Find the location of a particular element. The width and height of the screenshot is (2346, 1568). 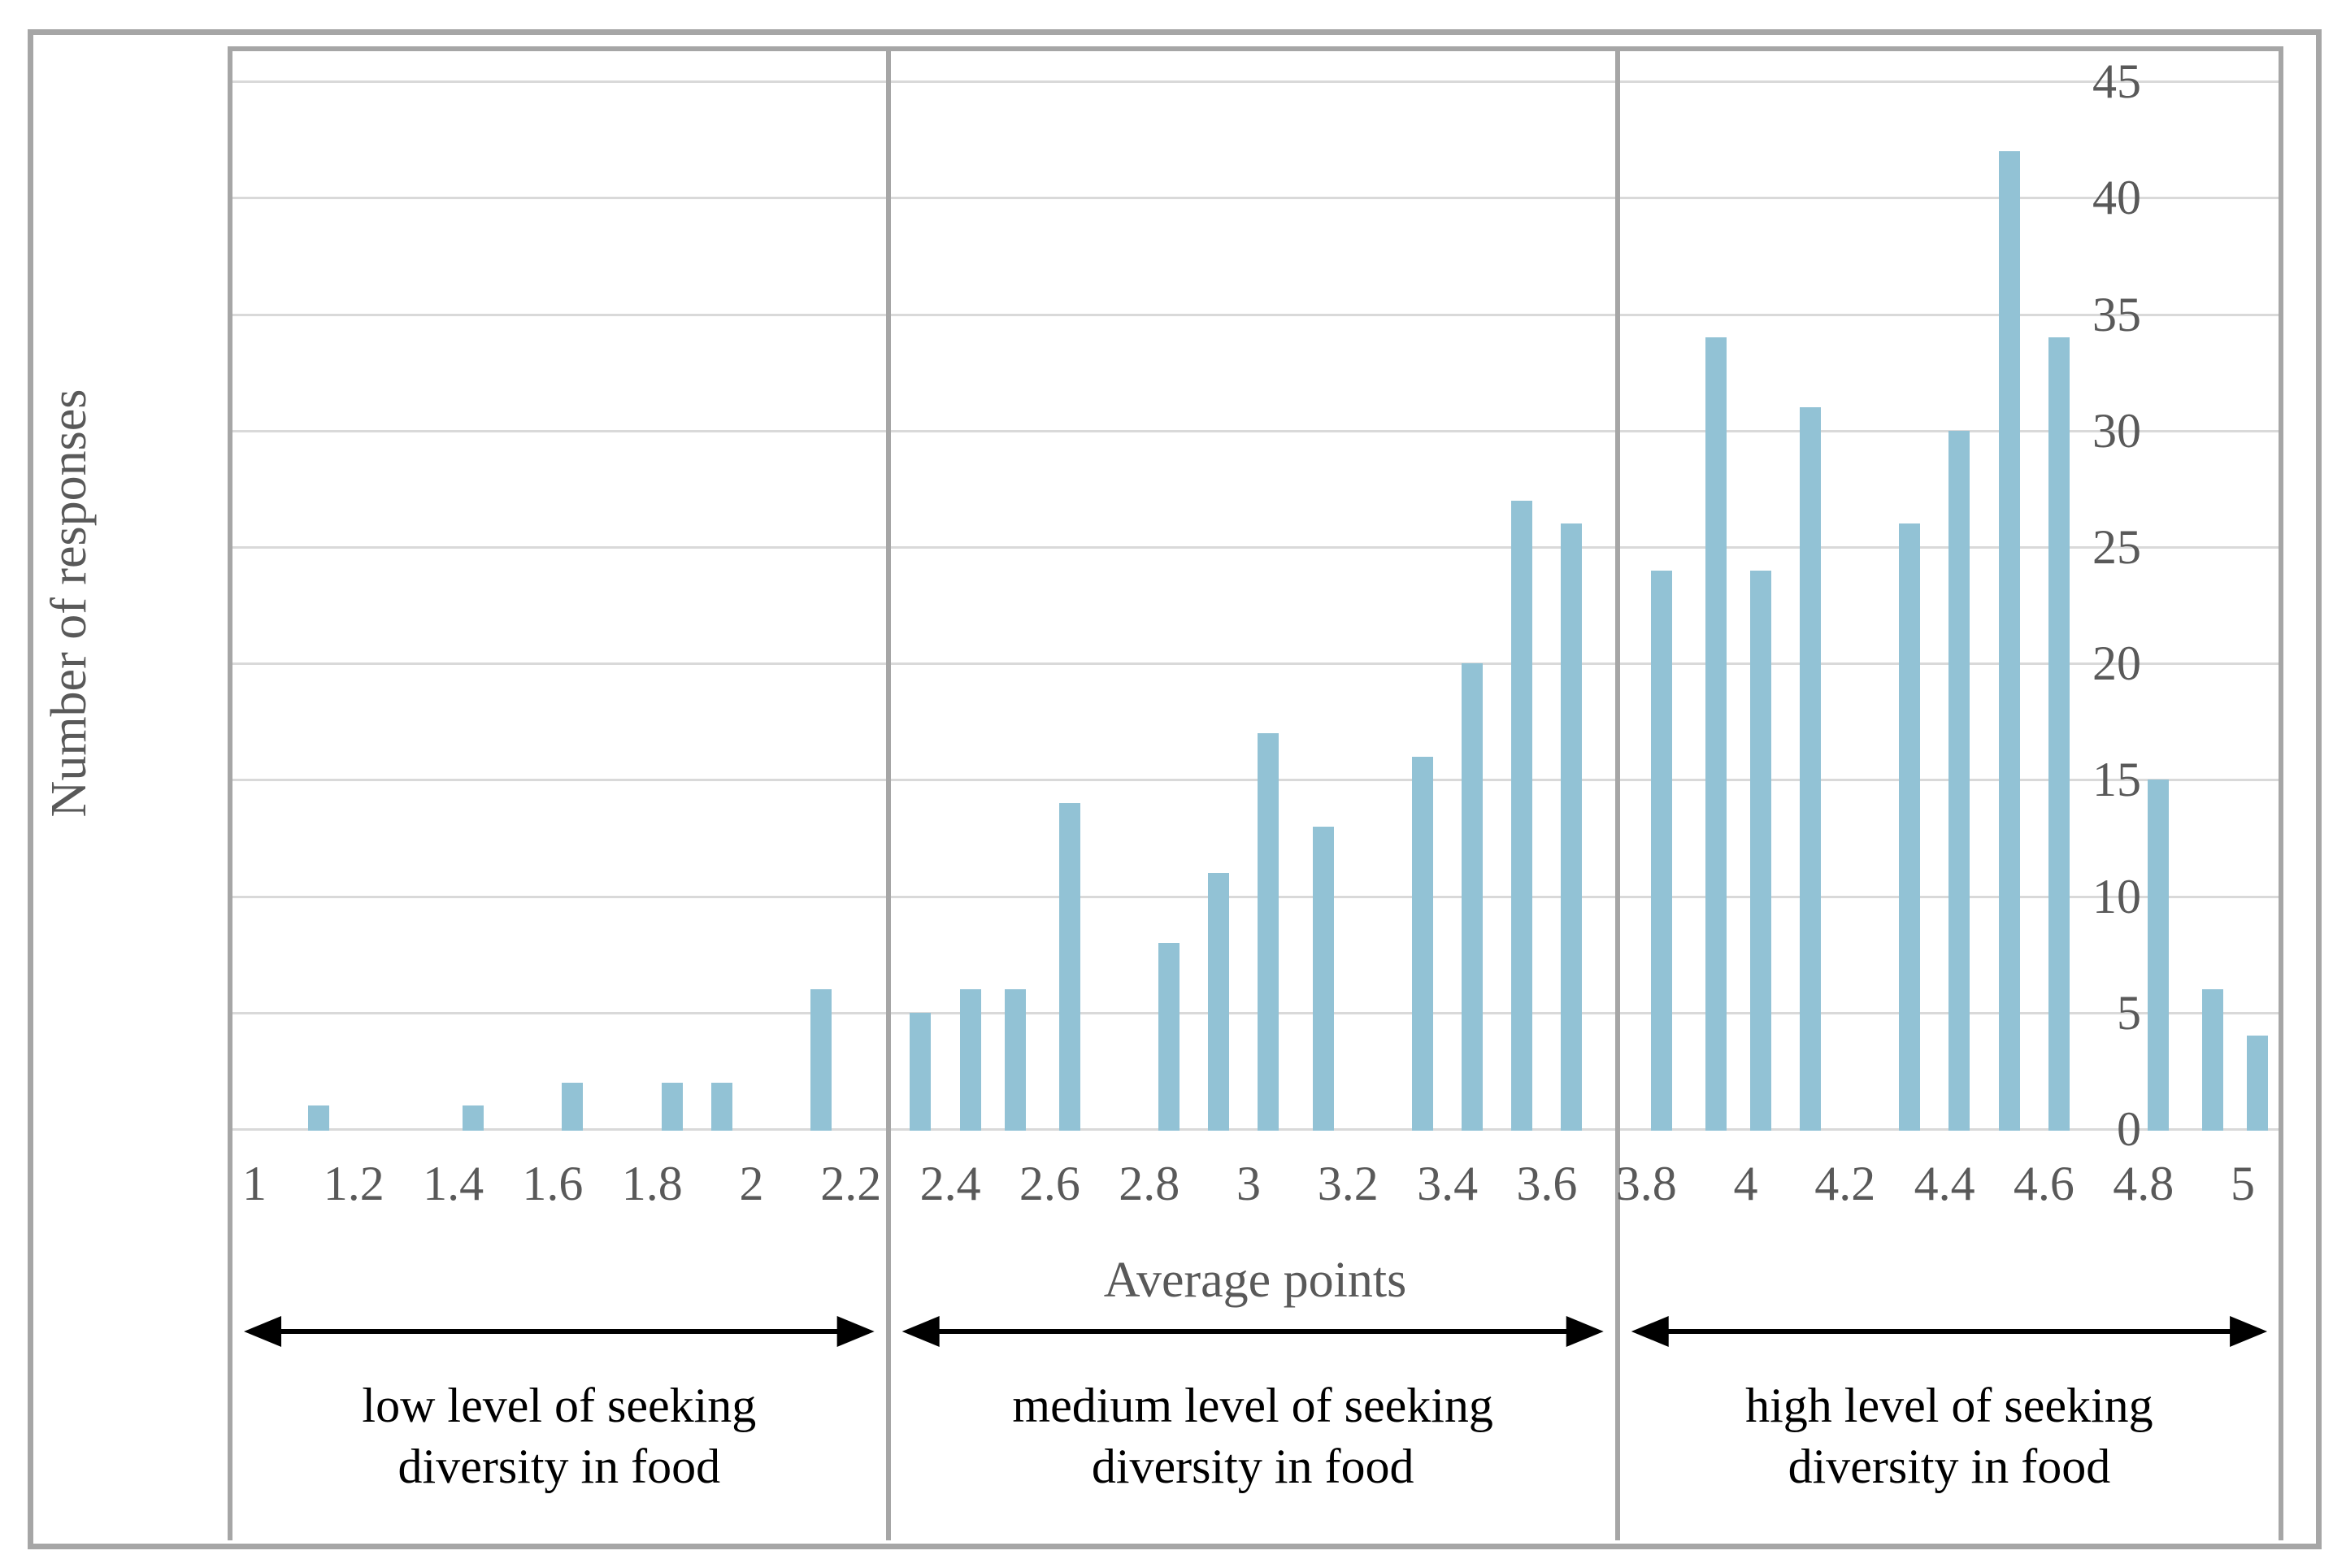

section-label-low-line2: diversity in food is located at coordinates (559, 1466).